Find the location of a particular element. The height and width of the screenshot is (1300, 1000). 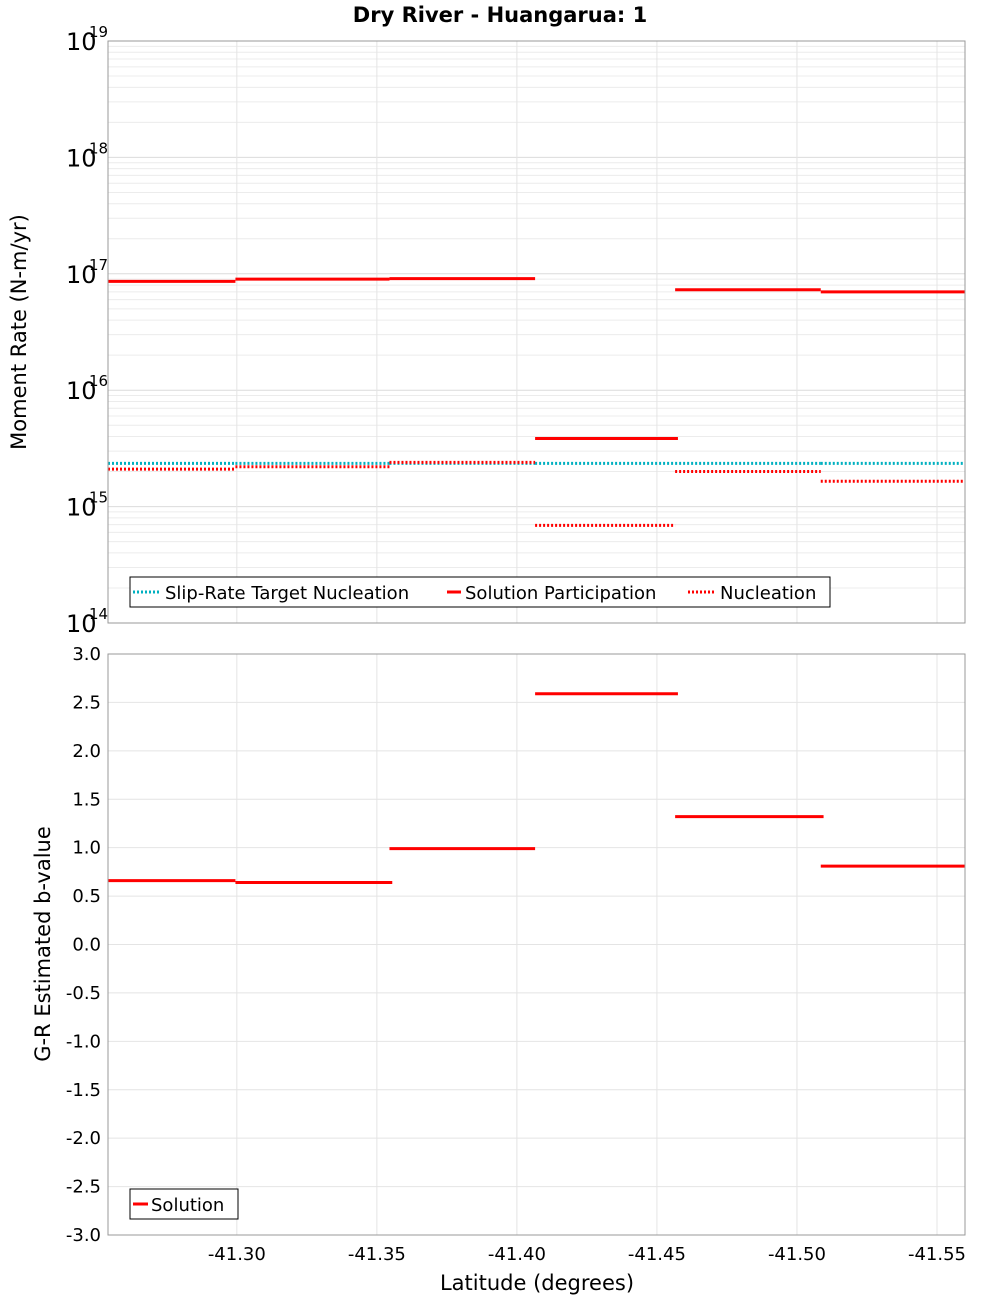

bottom-y-tick-label: 3.0 is located at coordinates (86, 654).